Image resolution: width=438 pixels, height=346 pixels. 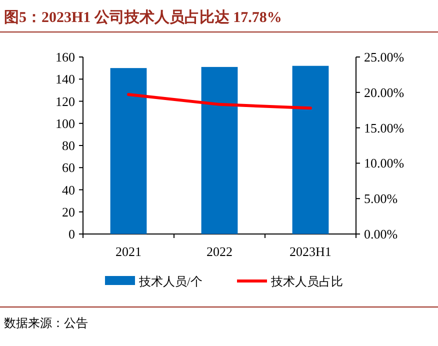 I want to click on y-tick-label: 0, so click(x=71, y=234).